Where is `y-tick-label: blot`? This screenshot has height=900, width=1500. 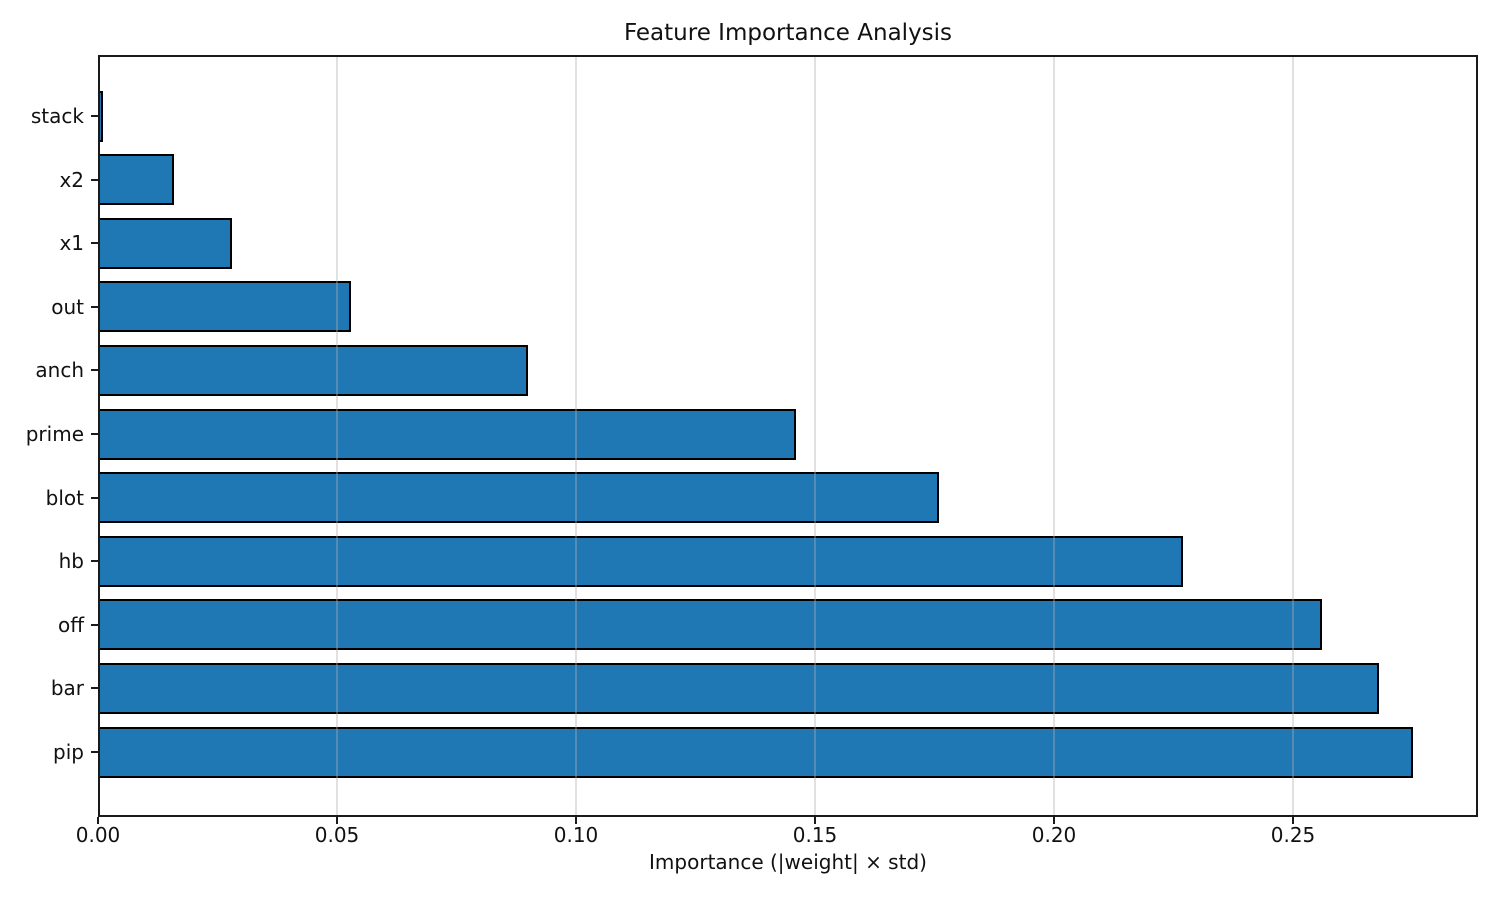 y-tick-label: blot is located at coordinates (64, 497).